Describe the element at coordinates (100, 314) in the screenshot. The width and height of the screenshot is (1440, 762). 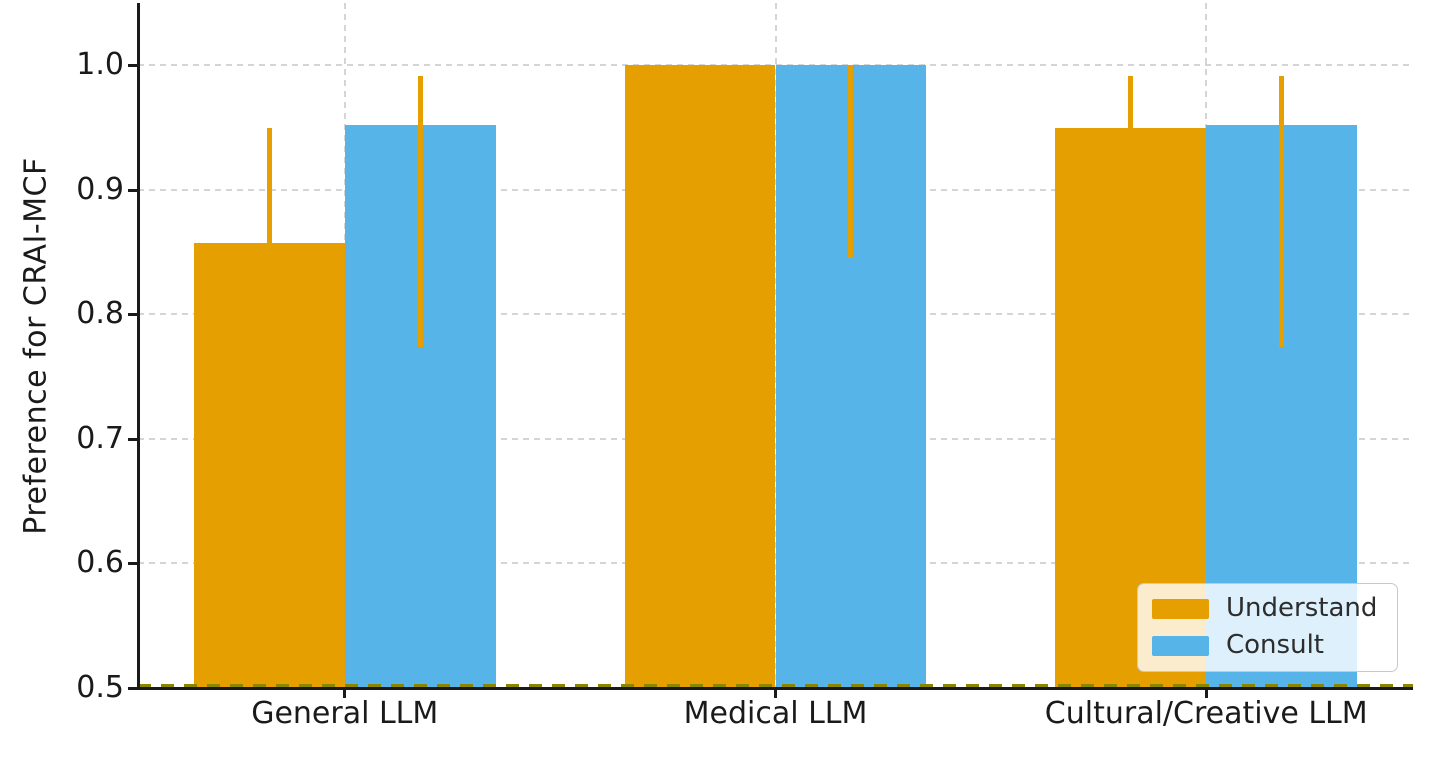
I see `y-tick-label: 0.8` at that location.